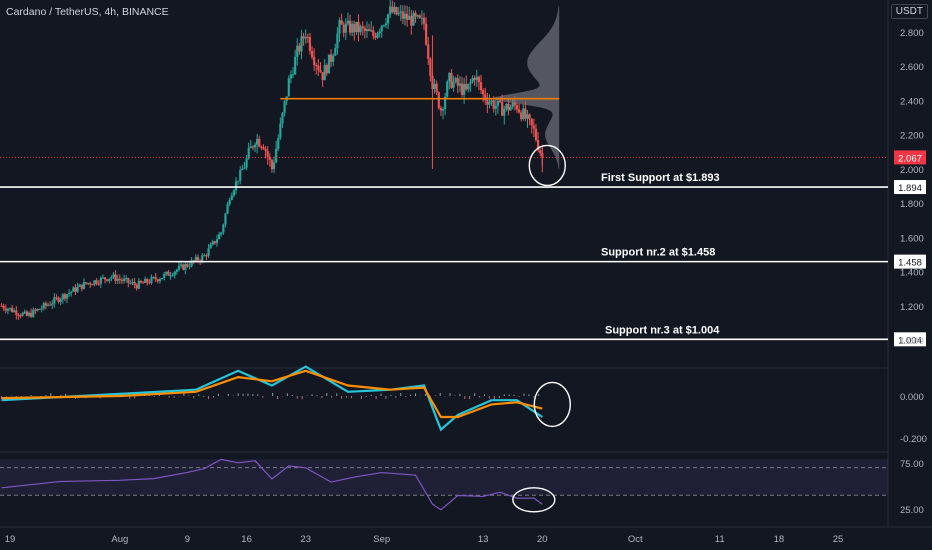 The image size is (932, 550). What do you see at coordinates (272, 398) in the screenshot?
I see `macd-line` at bounding box center [272, 398].